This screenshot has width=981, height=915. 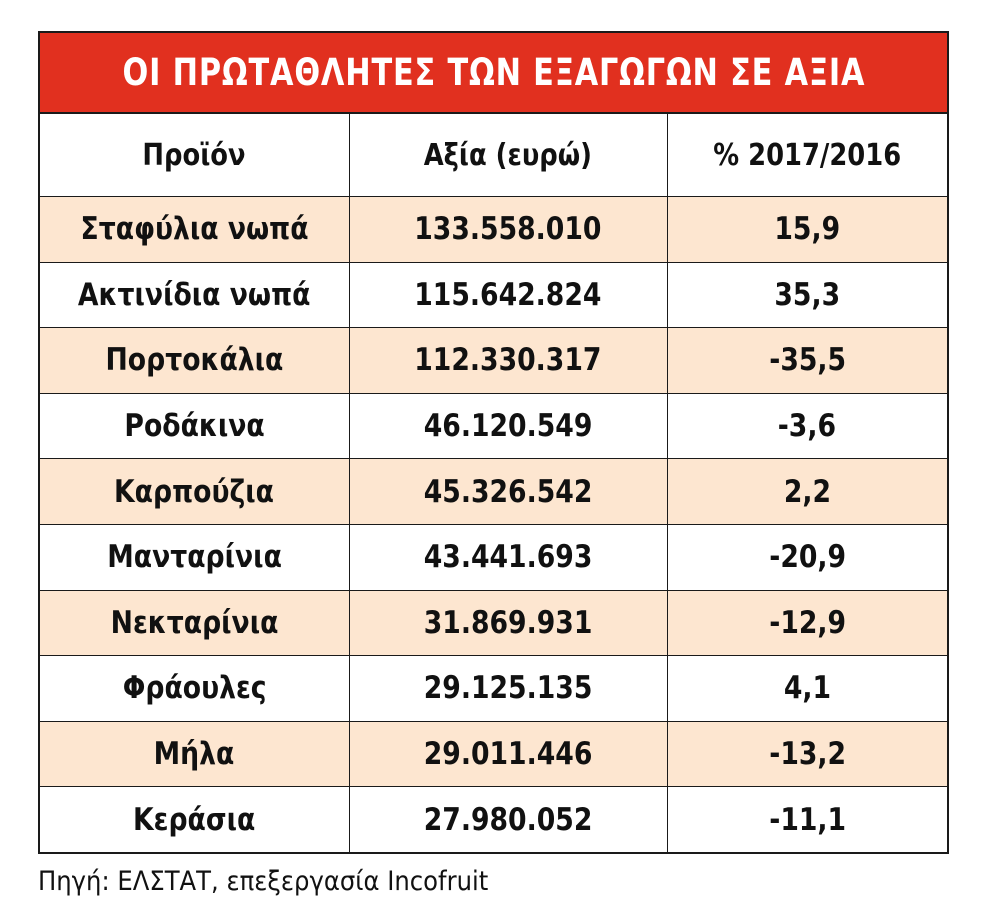 I want to click on cell-product: Ροδάκινα, so click(x=195, y=426).